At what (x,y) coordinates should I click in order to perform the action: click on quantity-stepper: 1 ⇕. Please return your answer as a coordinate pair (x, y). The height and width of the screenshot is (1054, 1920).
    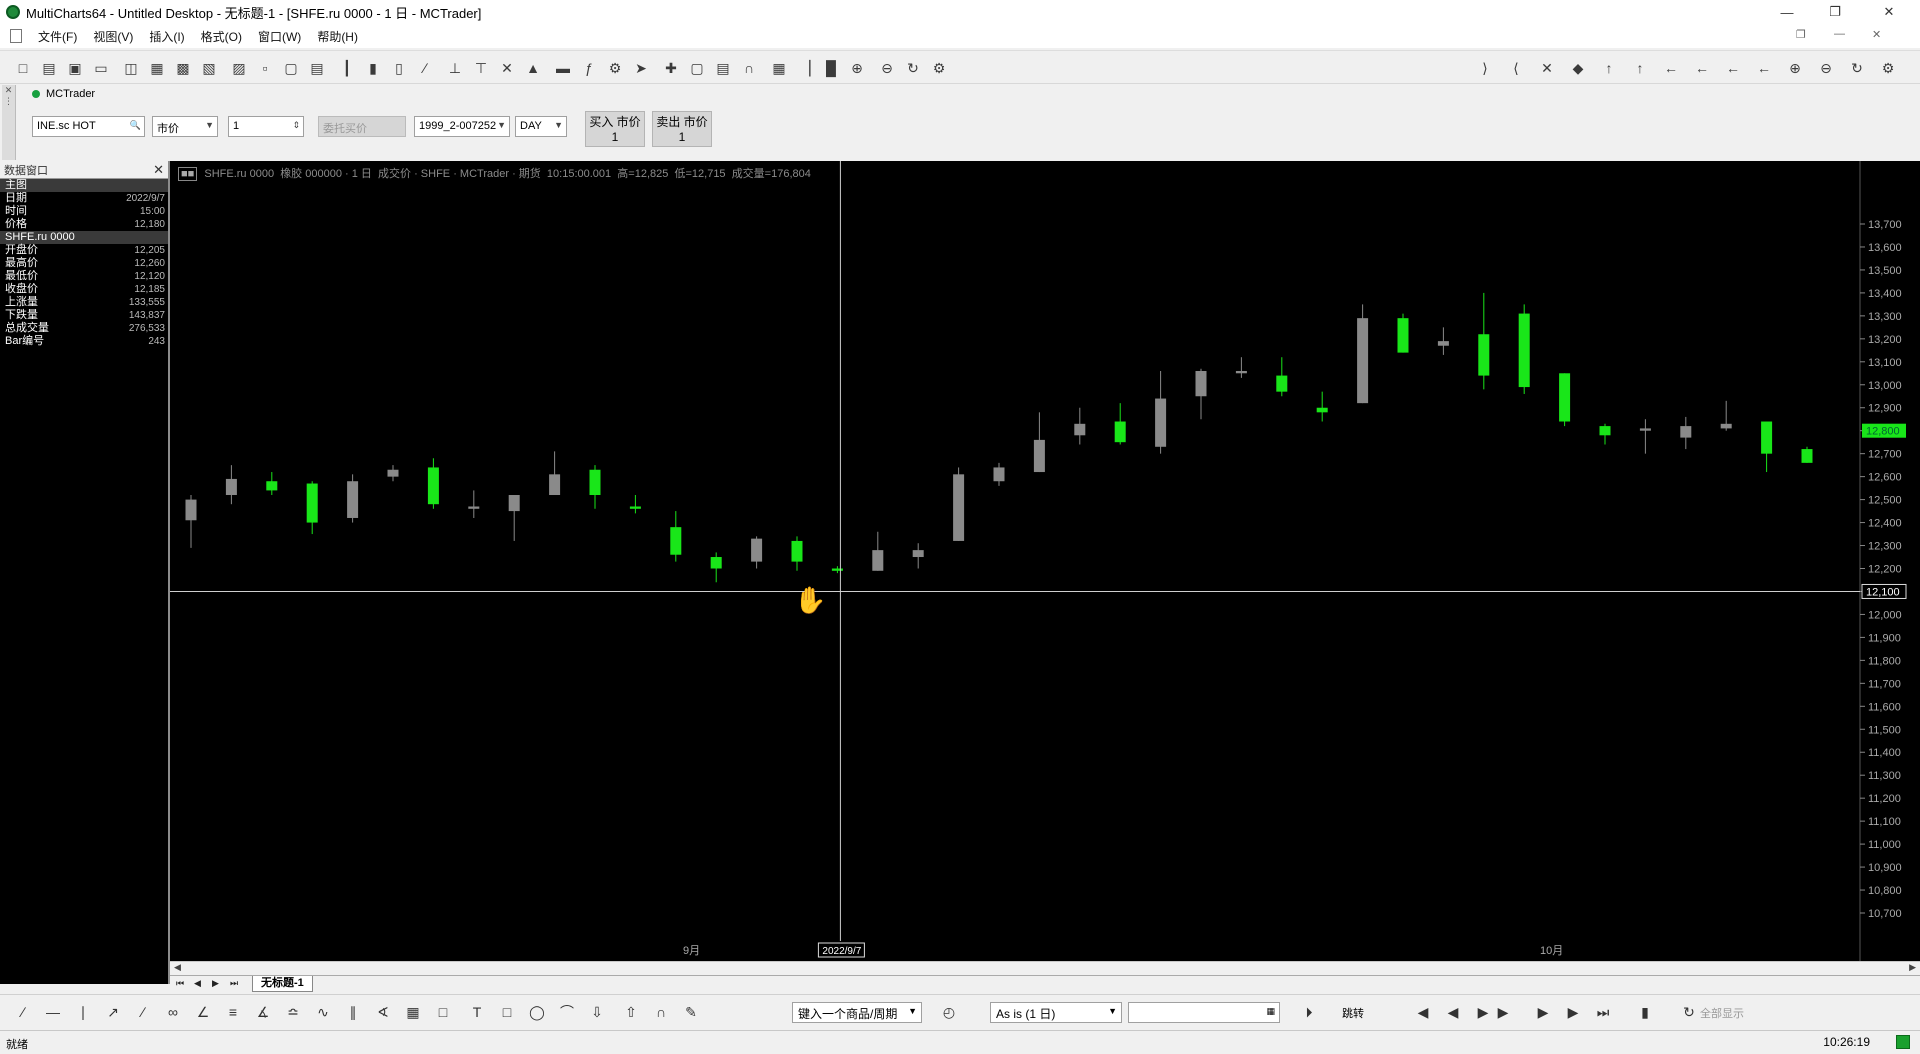
    Looking at the image, I should click on (266, 126).